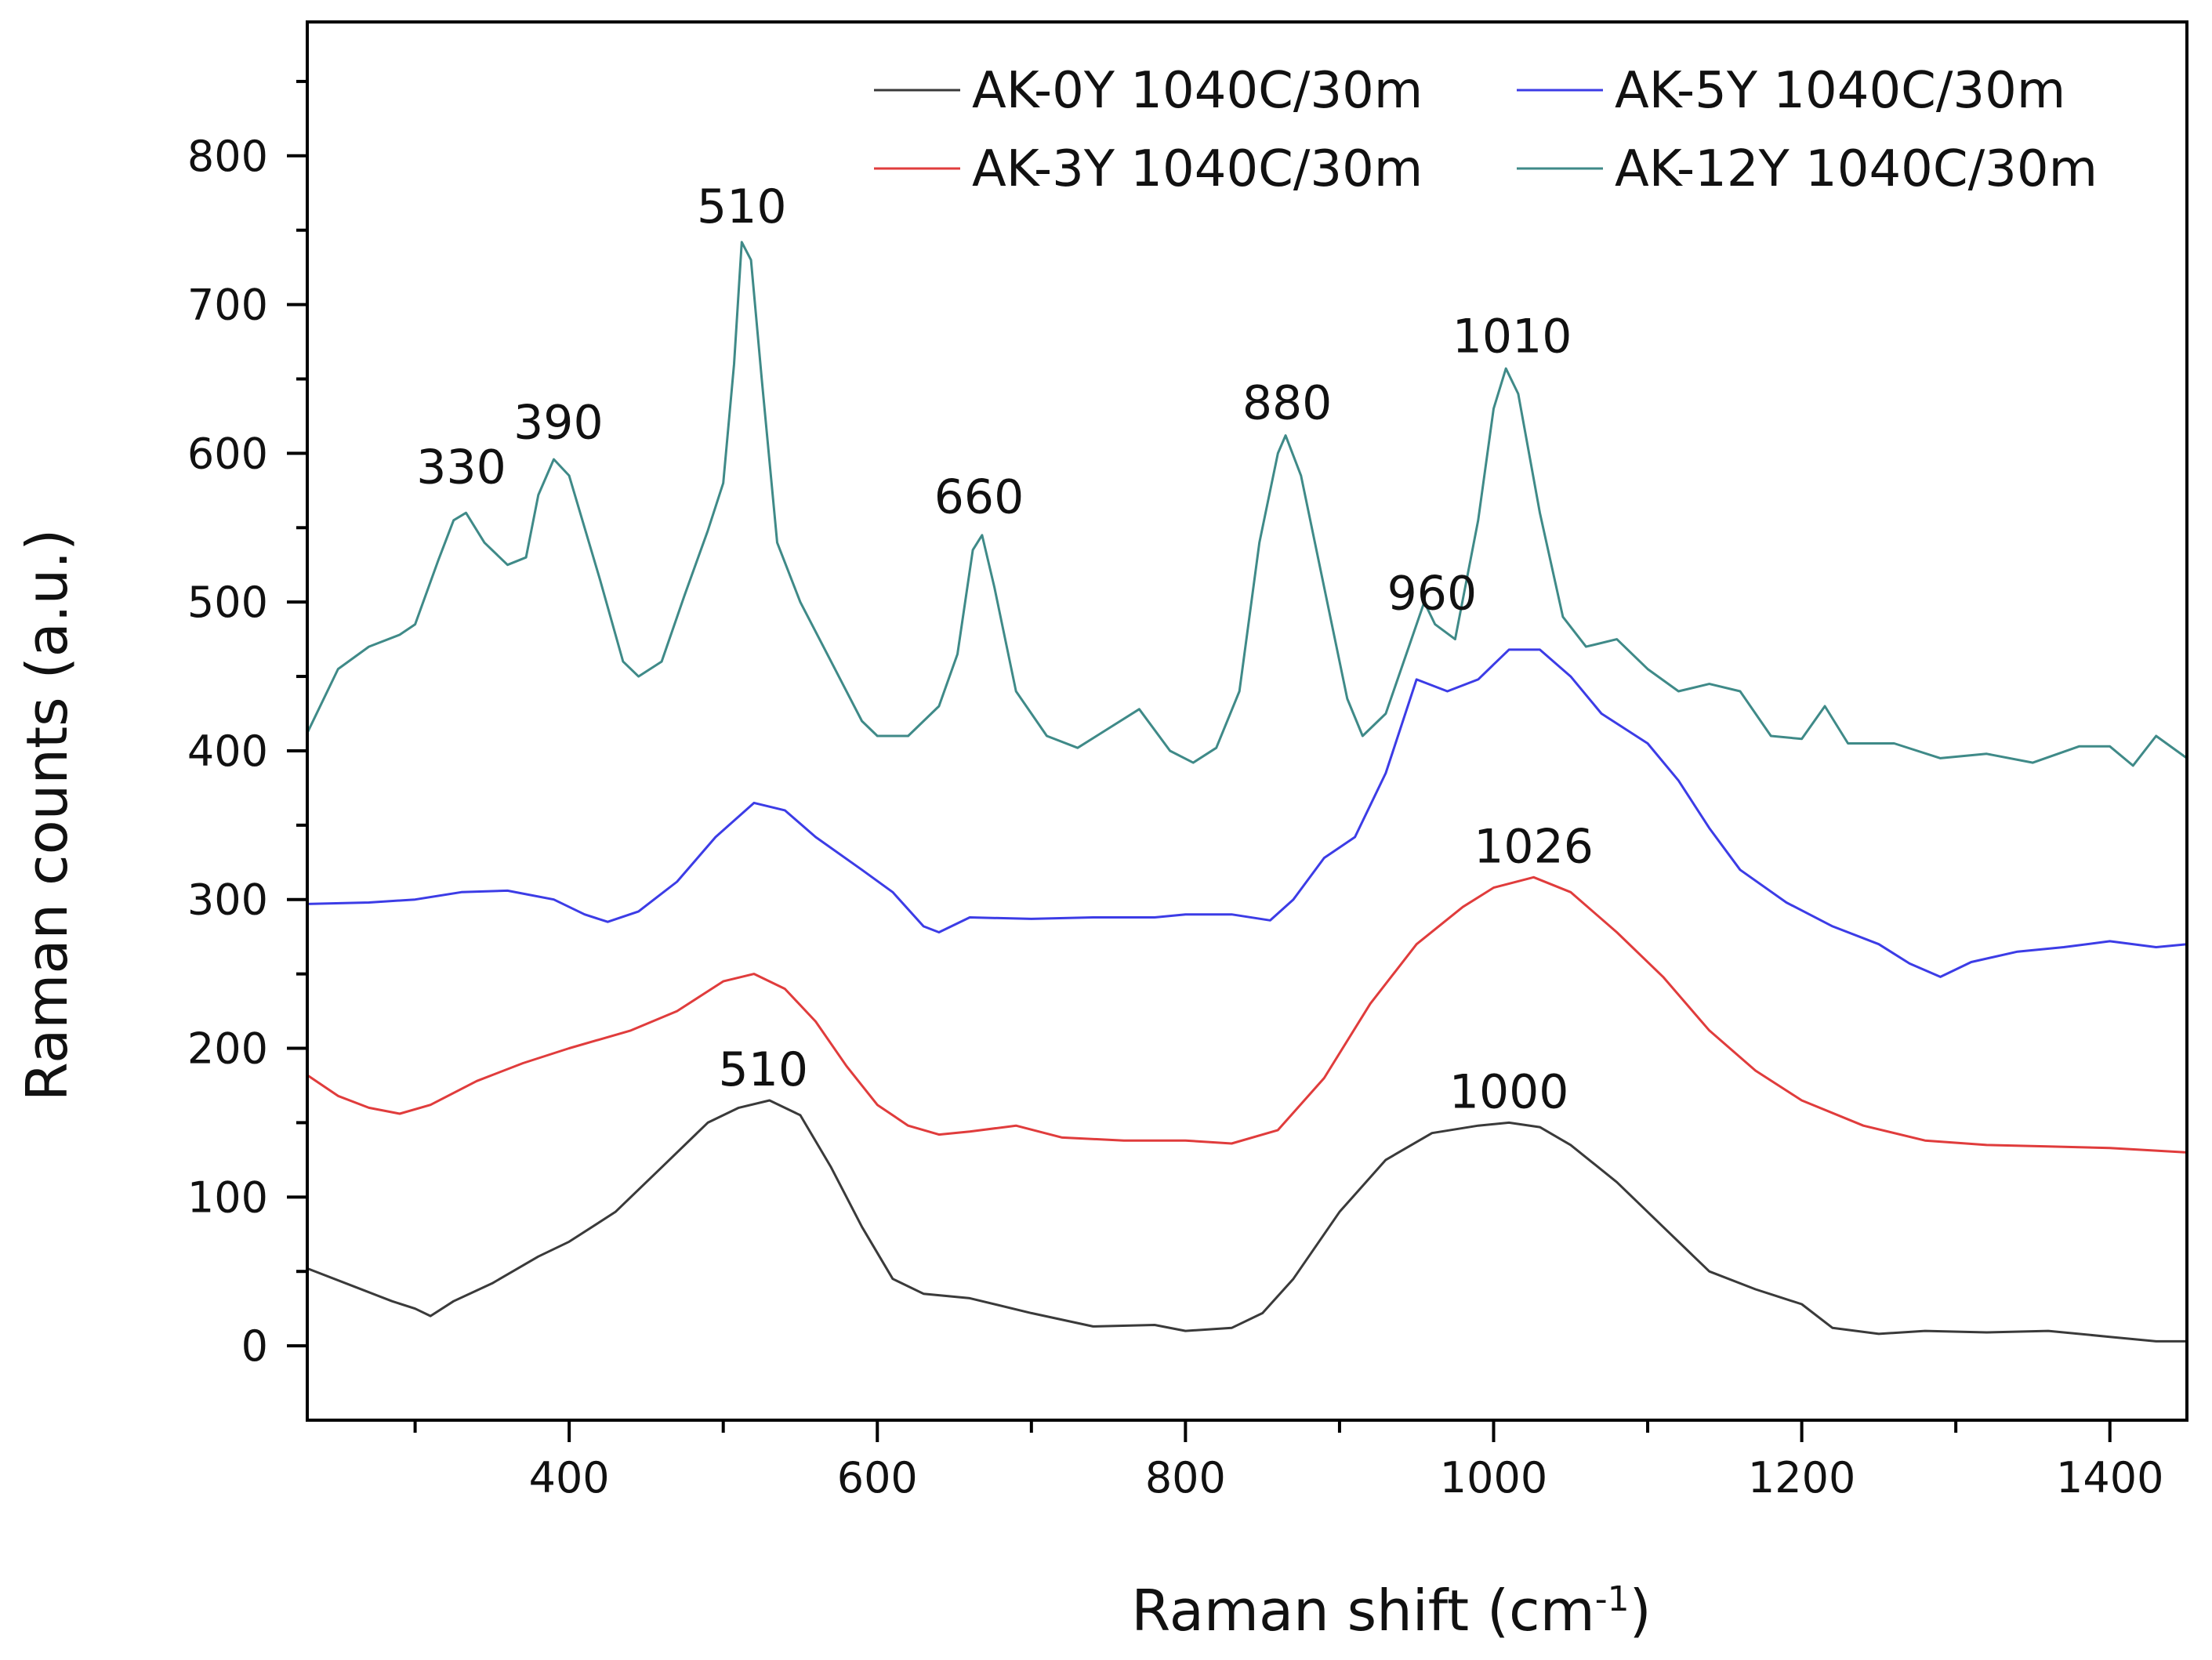  What do you see at coordinates (228, 900) in the screenshot?
I see `y-tick-label-3: 300` at bounding box center [228, 900].